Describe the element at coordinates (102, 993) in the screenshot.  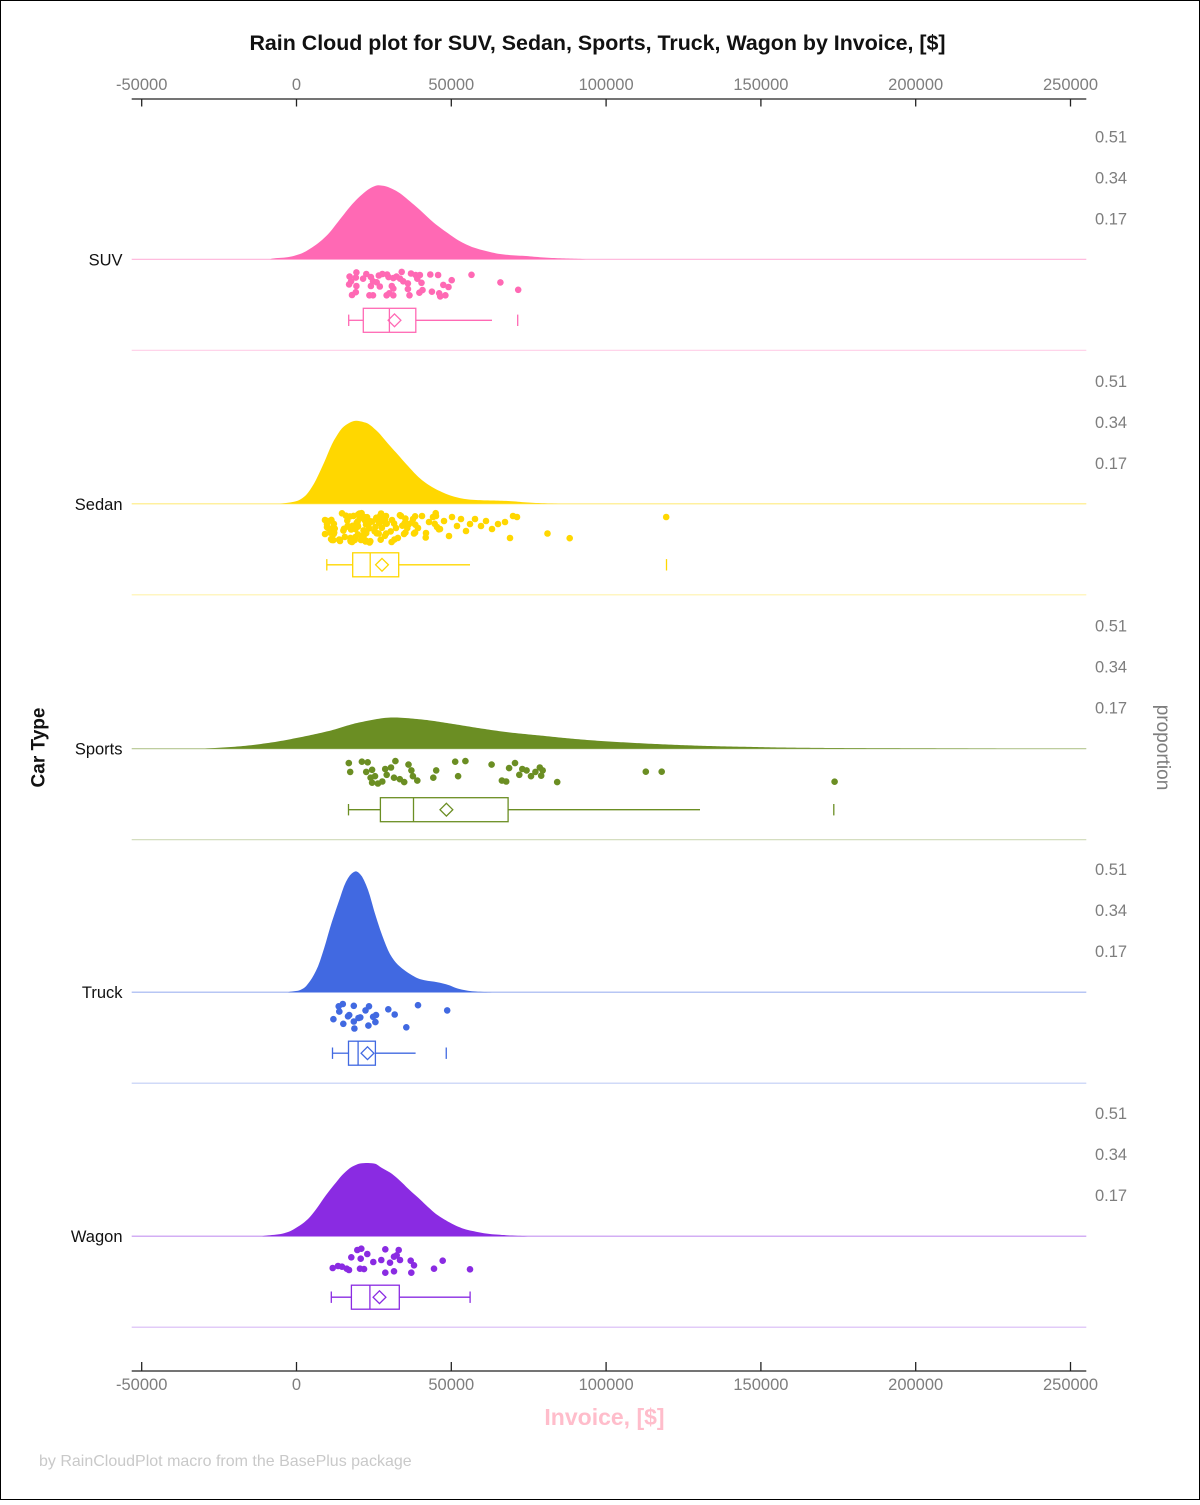
I see `svg-text: Truck` at that location.